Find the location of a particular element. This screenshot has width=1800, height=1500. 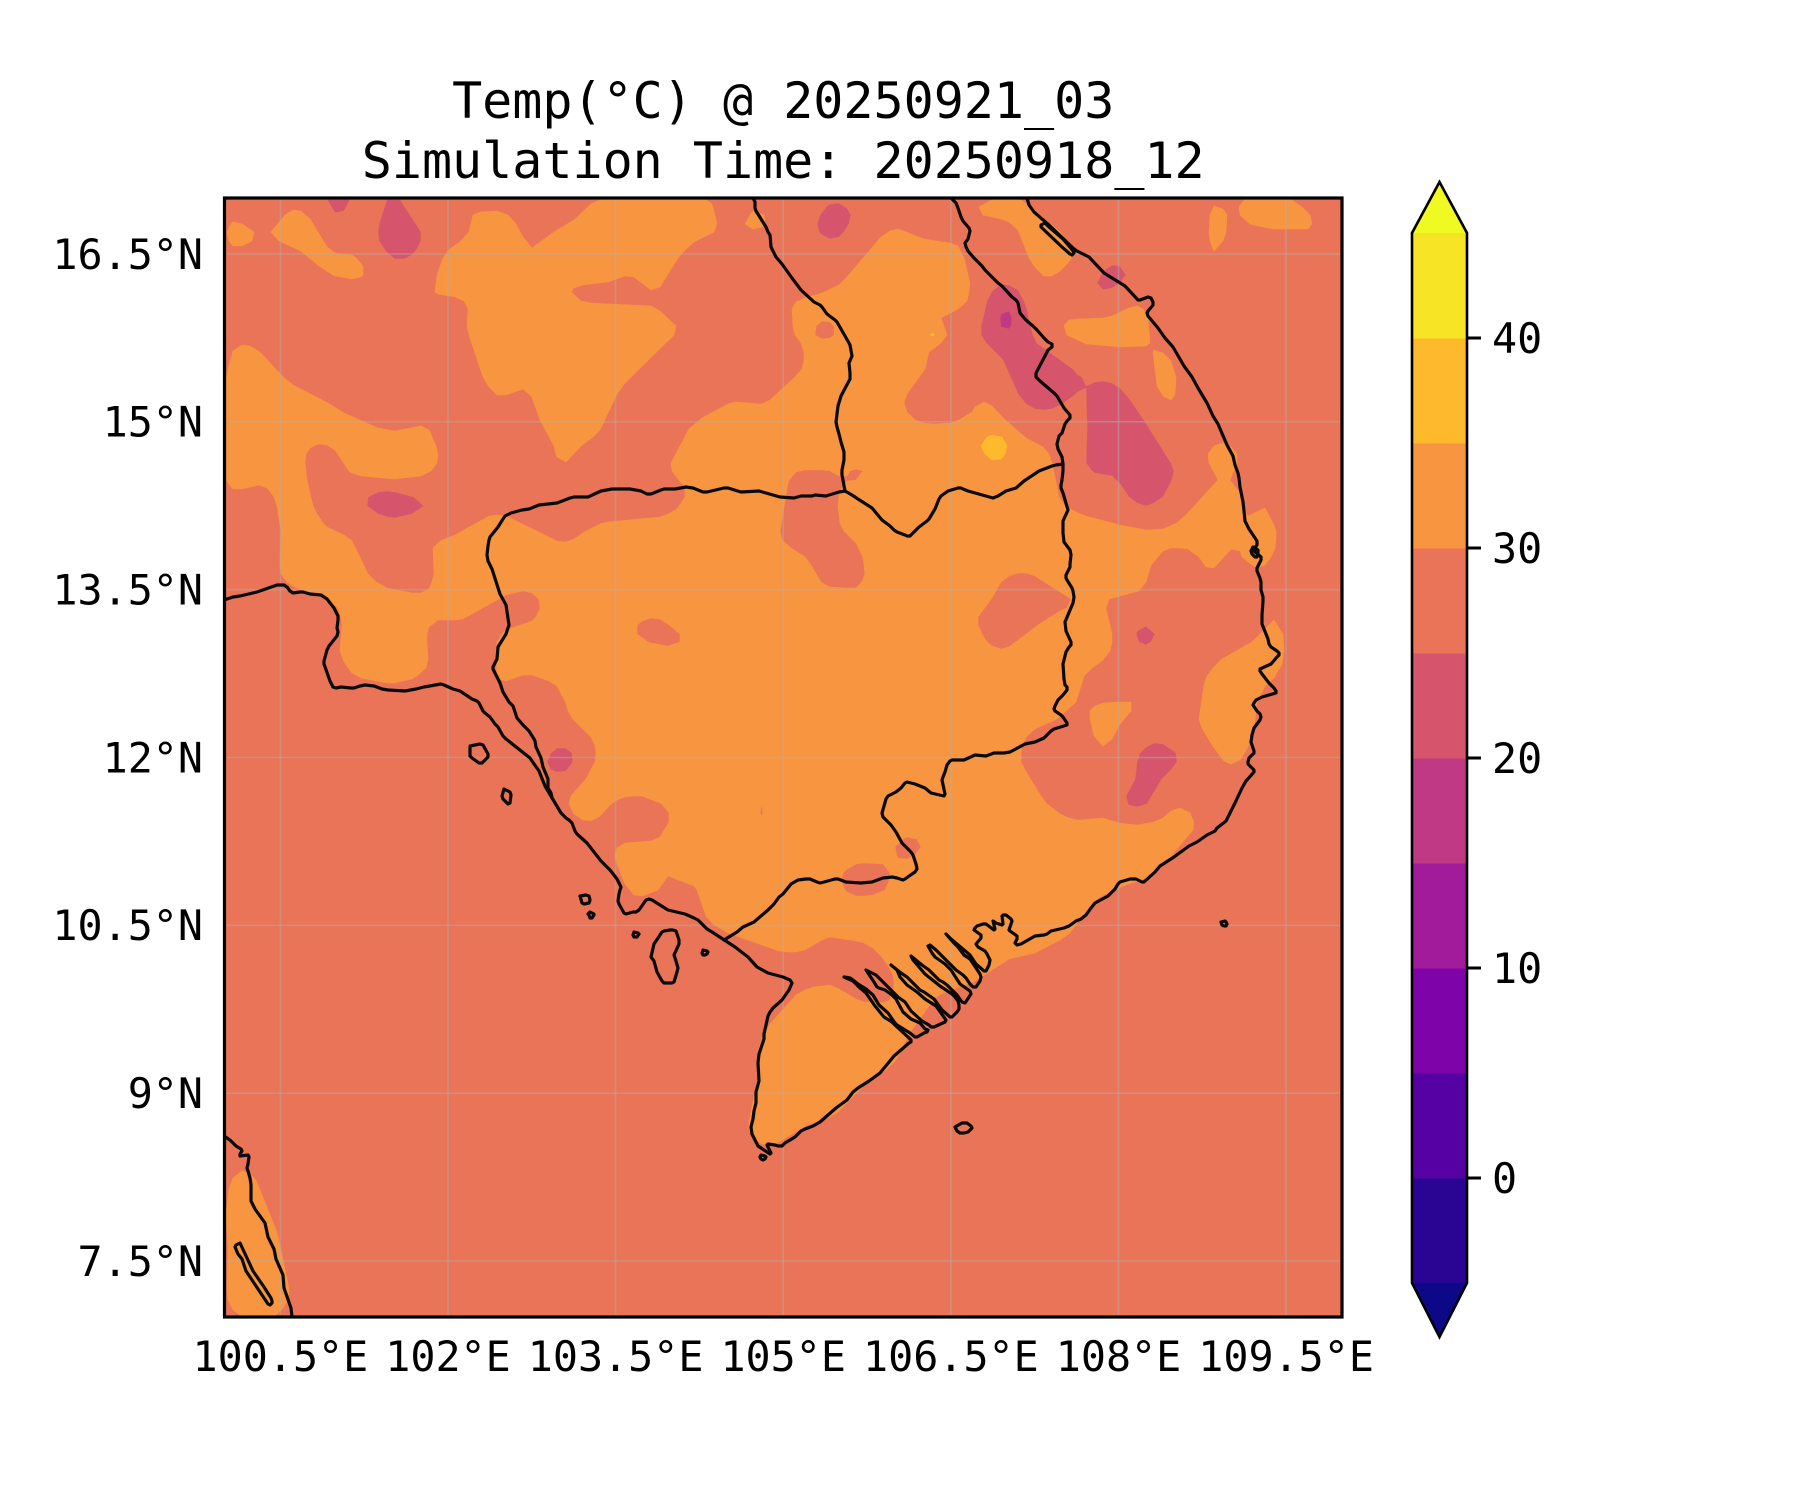

colorbar-tick-label: 40 is located at coordinates (1517, 338).